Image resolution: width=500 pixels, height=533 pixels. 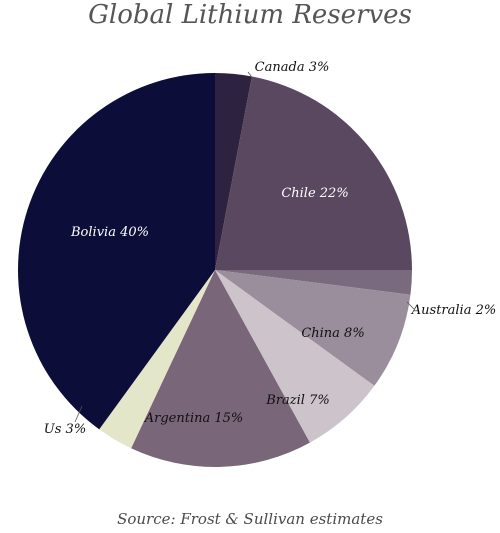 What do you see at coordinates (250, 15) in the screenshot?
I see `chart-title: Global Lithium Reserves` at bounding box center [250, 15].